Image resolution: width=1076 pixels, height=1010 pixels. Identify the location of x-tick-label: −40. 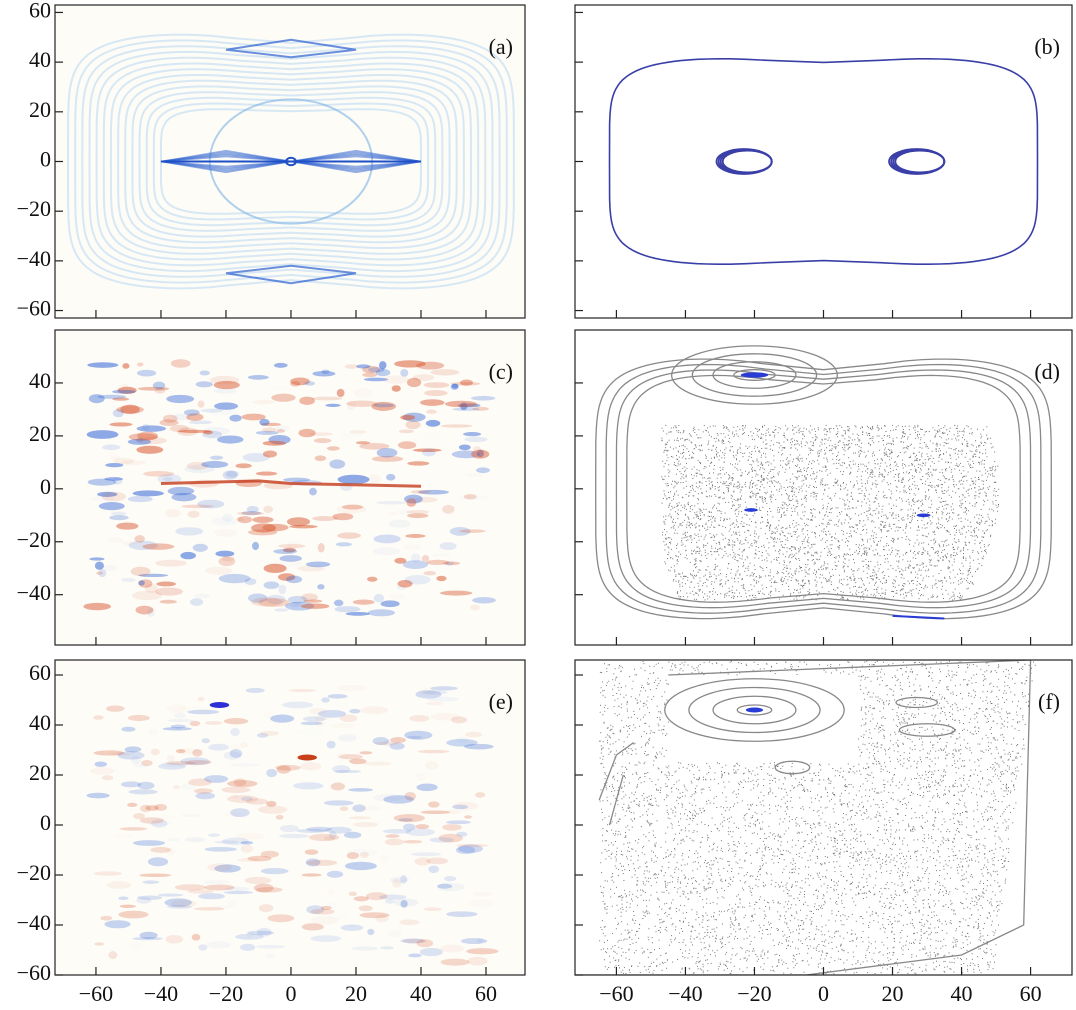
(685, 993).